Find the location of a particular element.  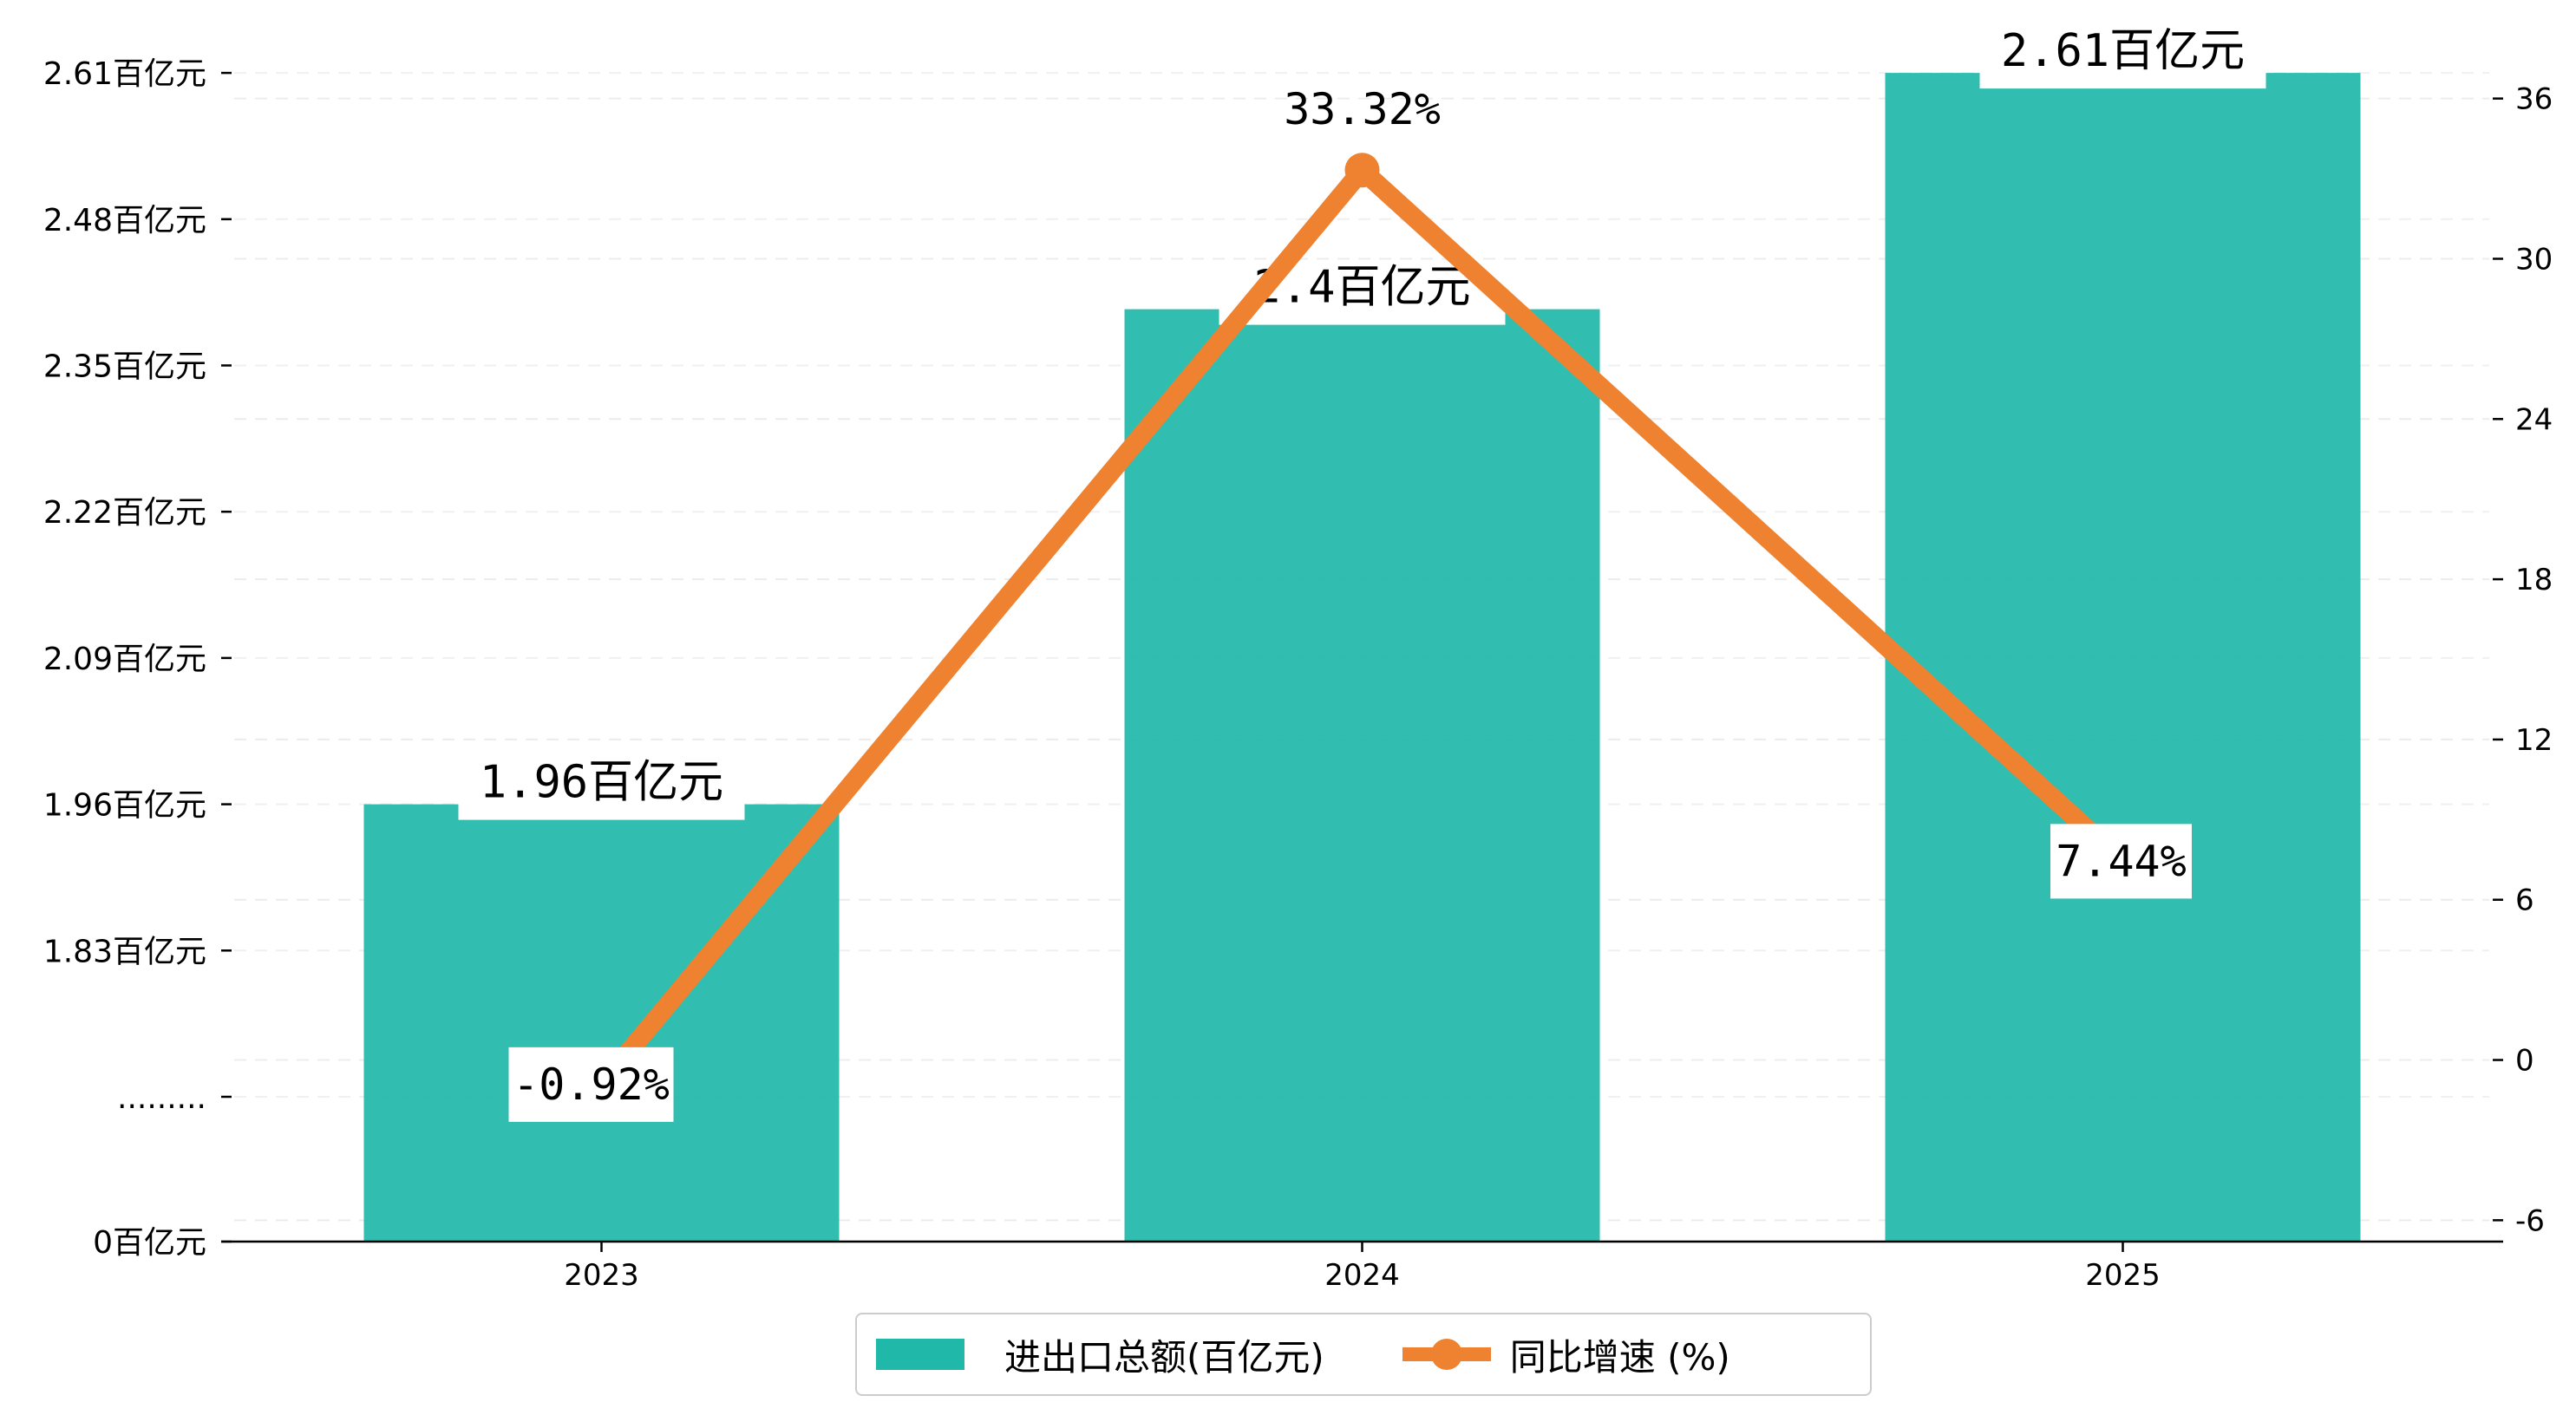

legend-item-line: 同比增速 (%) is located at coordinates (1527, 1354).